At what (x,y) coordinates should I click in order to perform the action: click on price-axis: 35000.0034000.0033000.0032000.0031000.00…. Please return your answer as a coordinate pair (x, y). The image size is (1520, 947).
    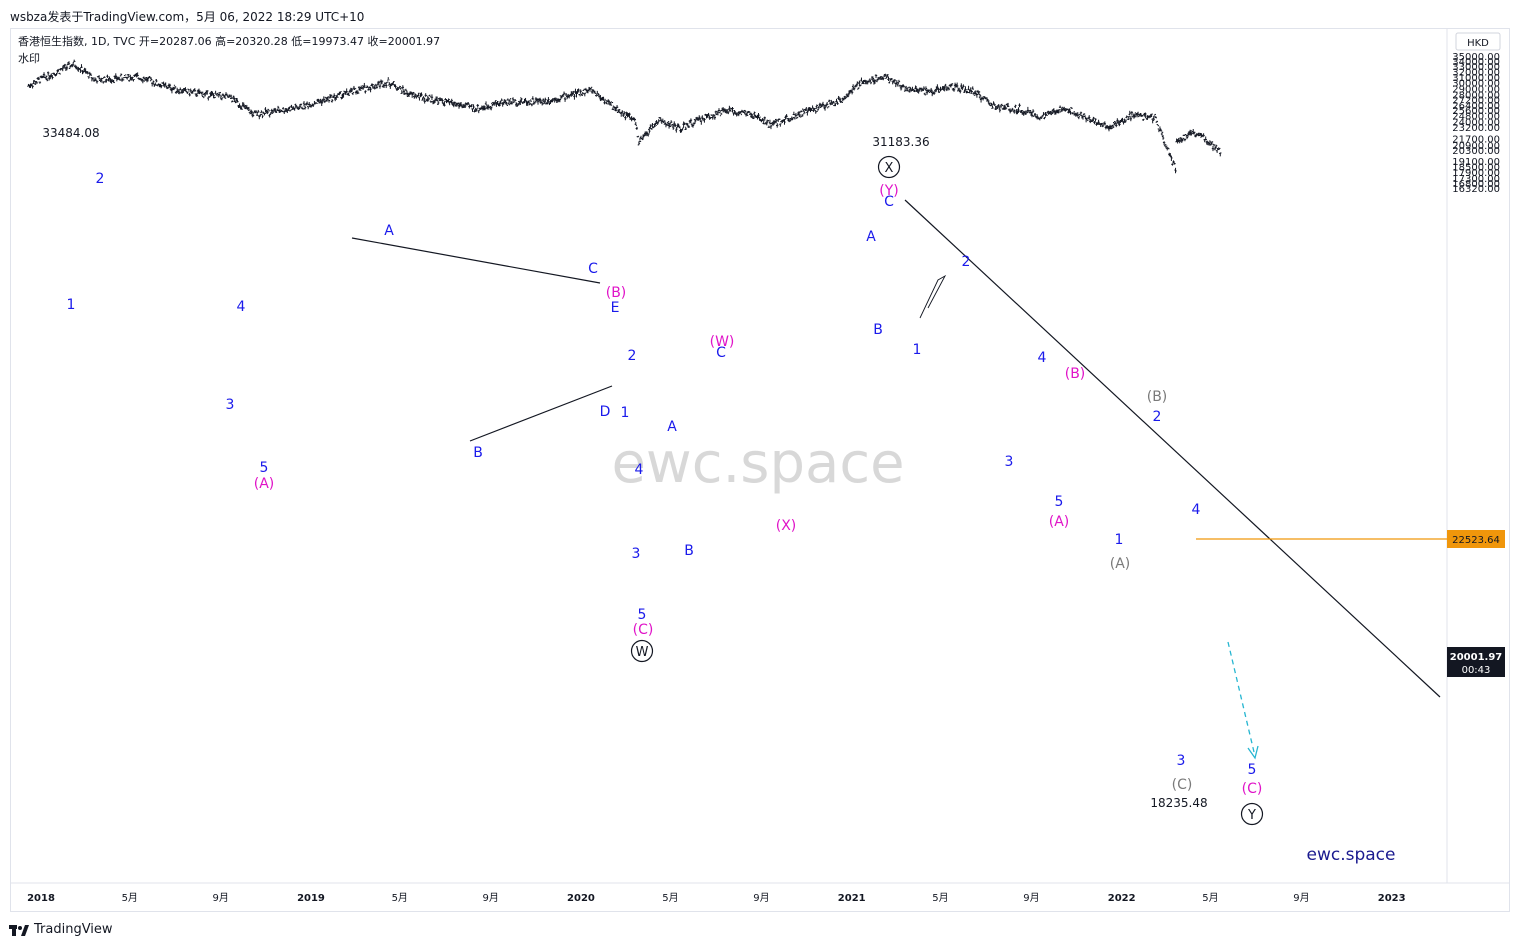
    Looking at the image, I should click on (1476, 123).